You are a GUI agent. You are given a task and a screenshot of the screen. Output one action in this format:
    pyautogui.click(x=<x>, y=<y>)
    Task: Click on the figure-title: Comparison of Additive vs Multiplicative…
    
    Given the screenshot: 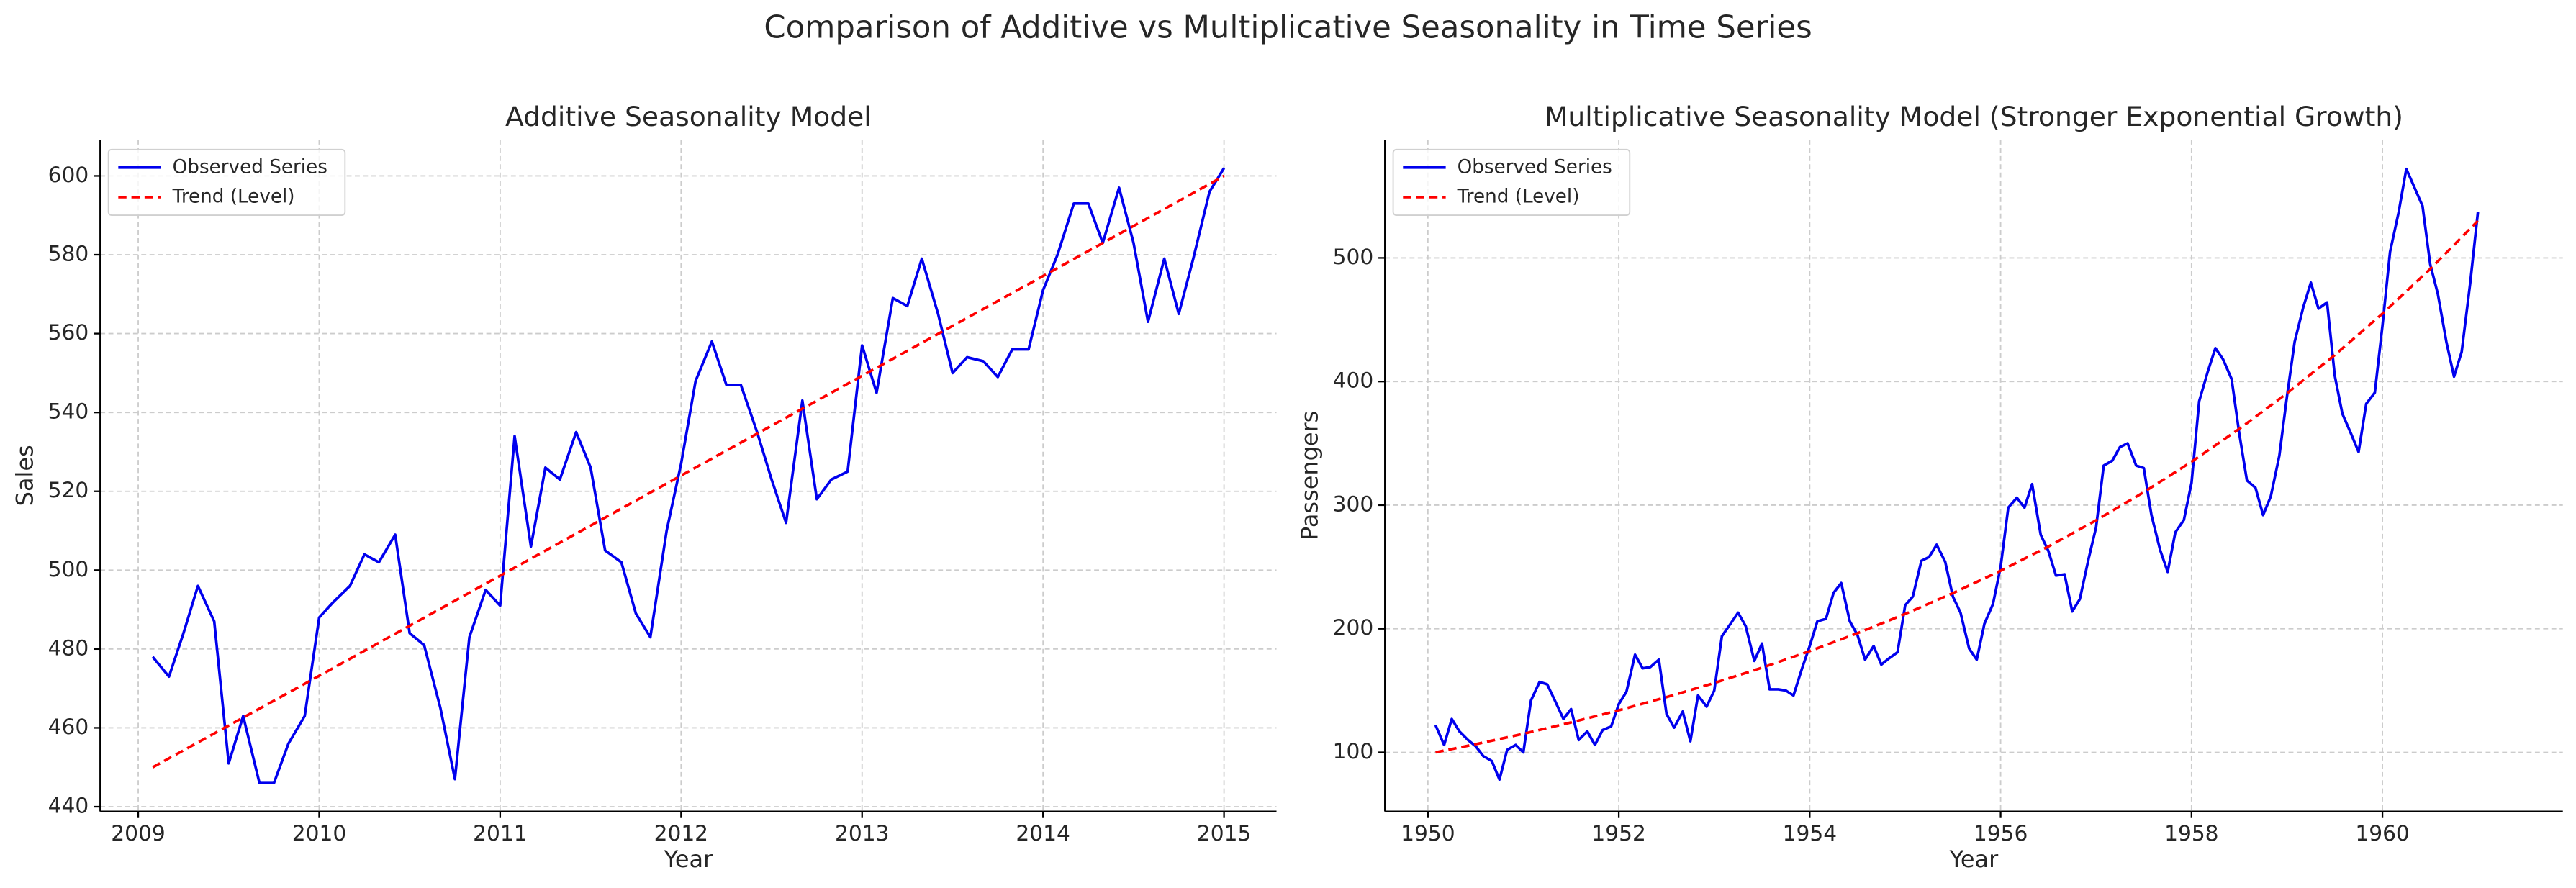 What is the action you would take?
    pyautogui.click(x=1288, y=28)
    